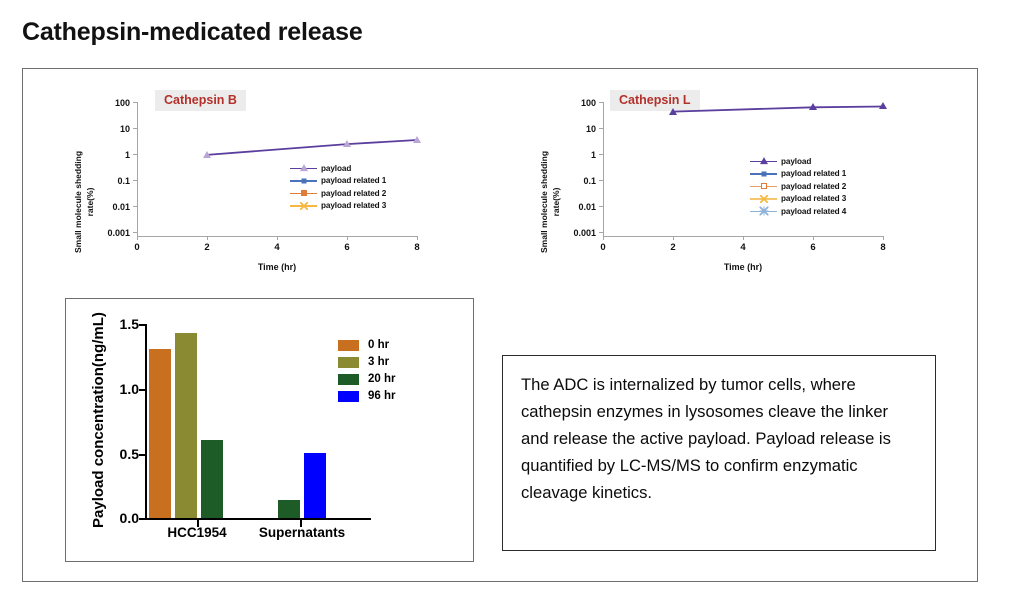 The height and width of the screenshot is (609, 1024). I want to click on color-swatch-20hr, so click(348, 379).